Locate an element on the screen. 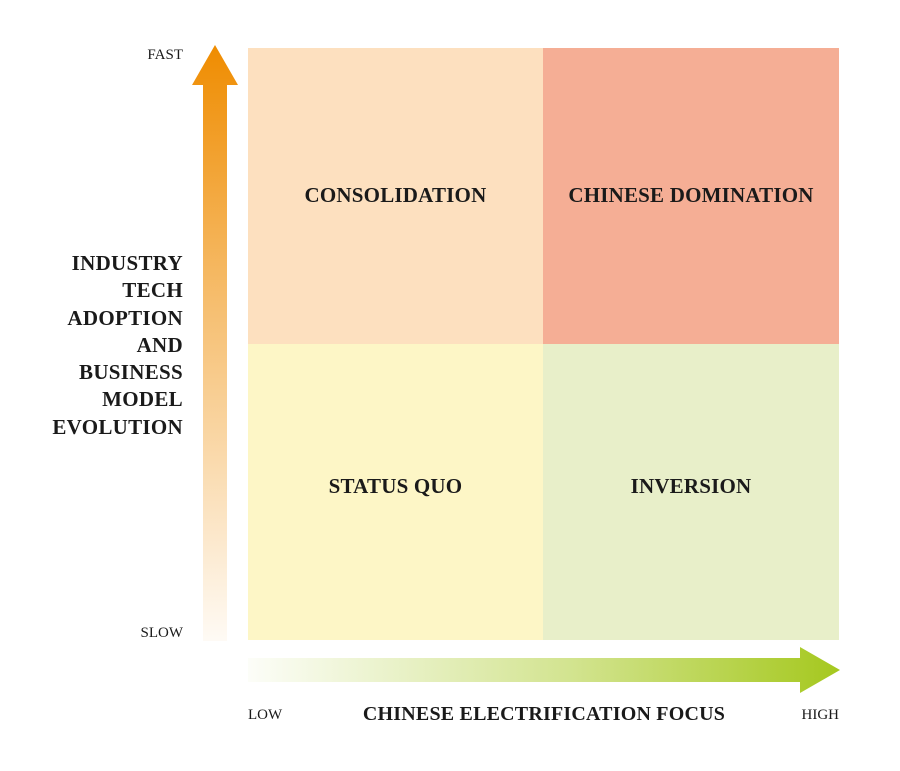  y-axis-title-line: MODEL is located at coordinates (142, 399).